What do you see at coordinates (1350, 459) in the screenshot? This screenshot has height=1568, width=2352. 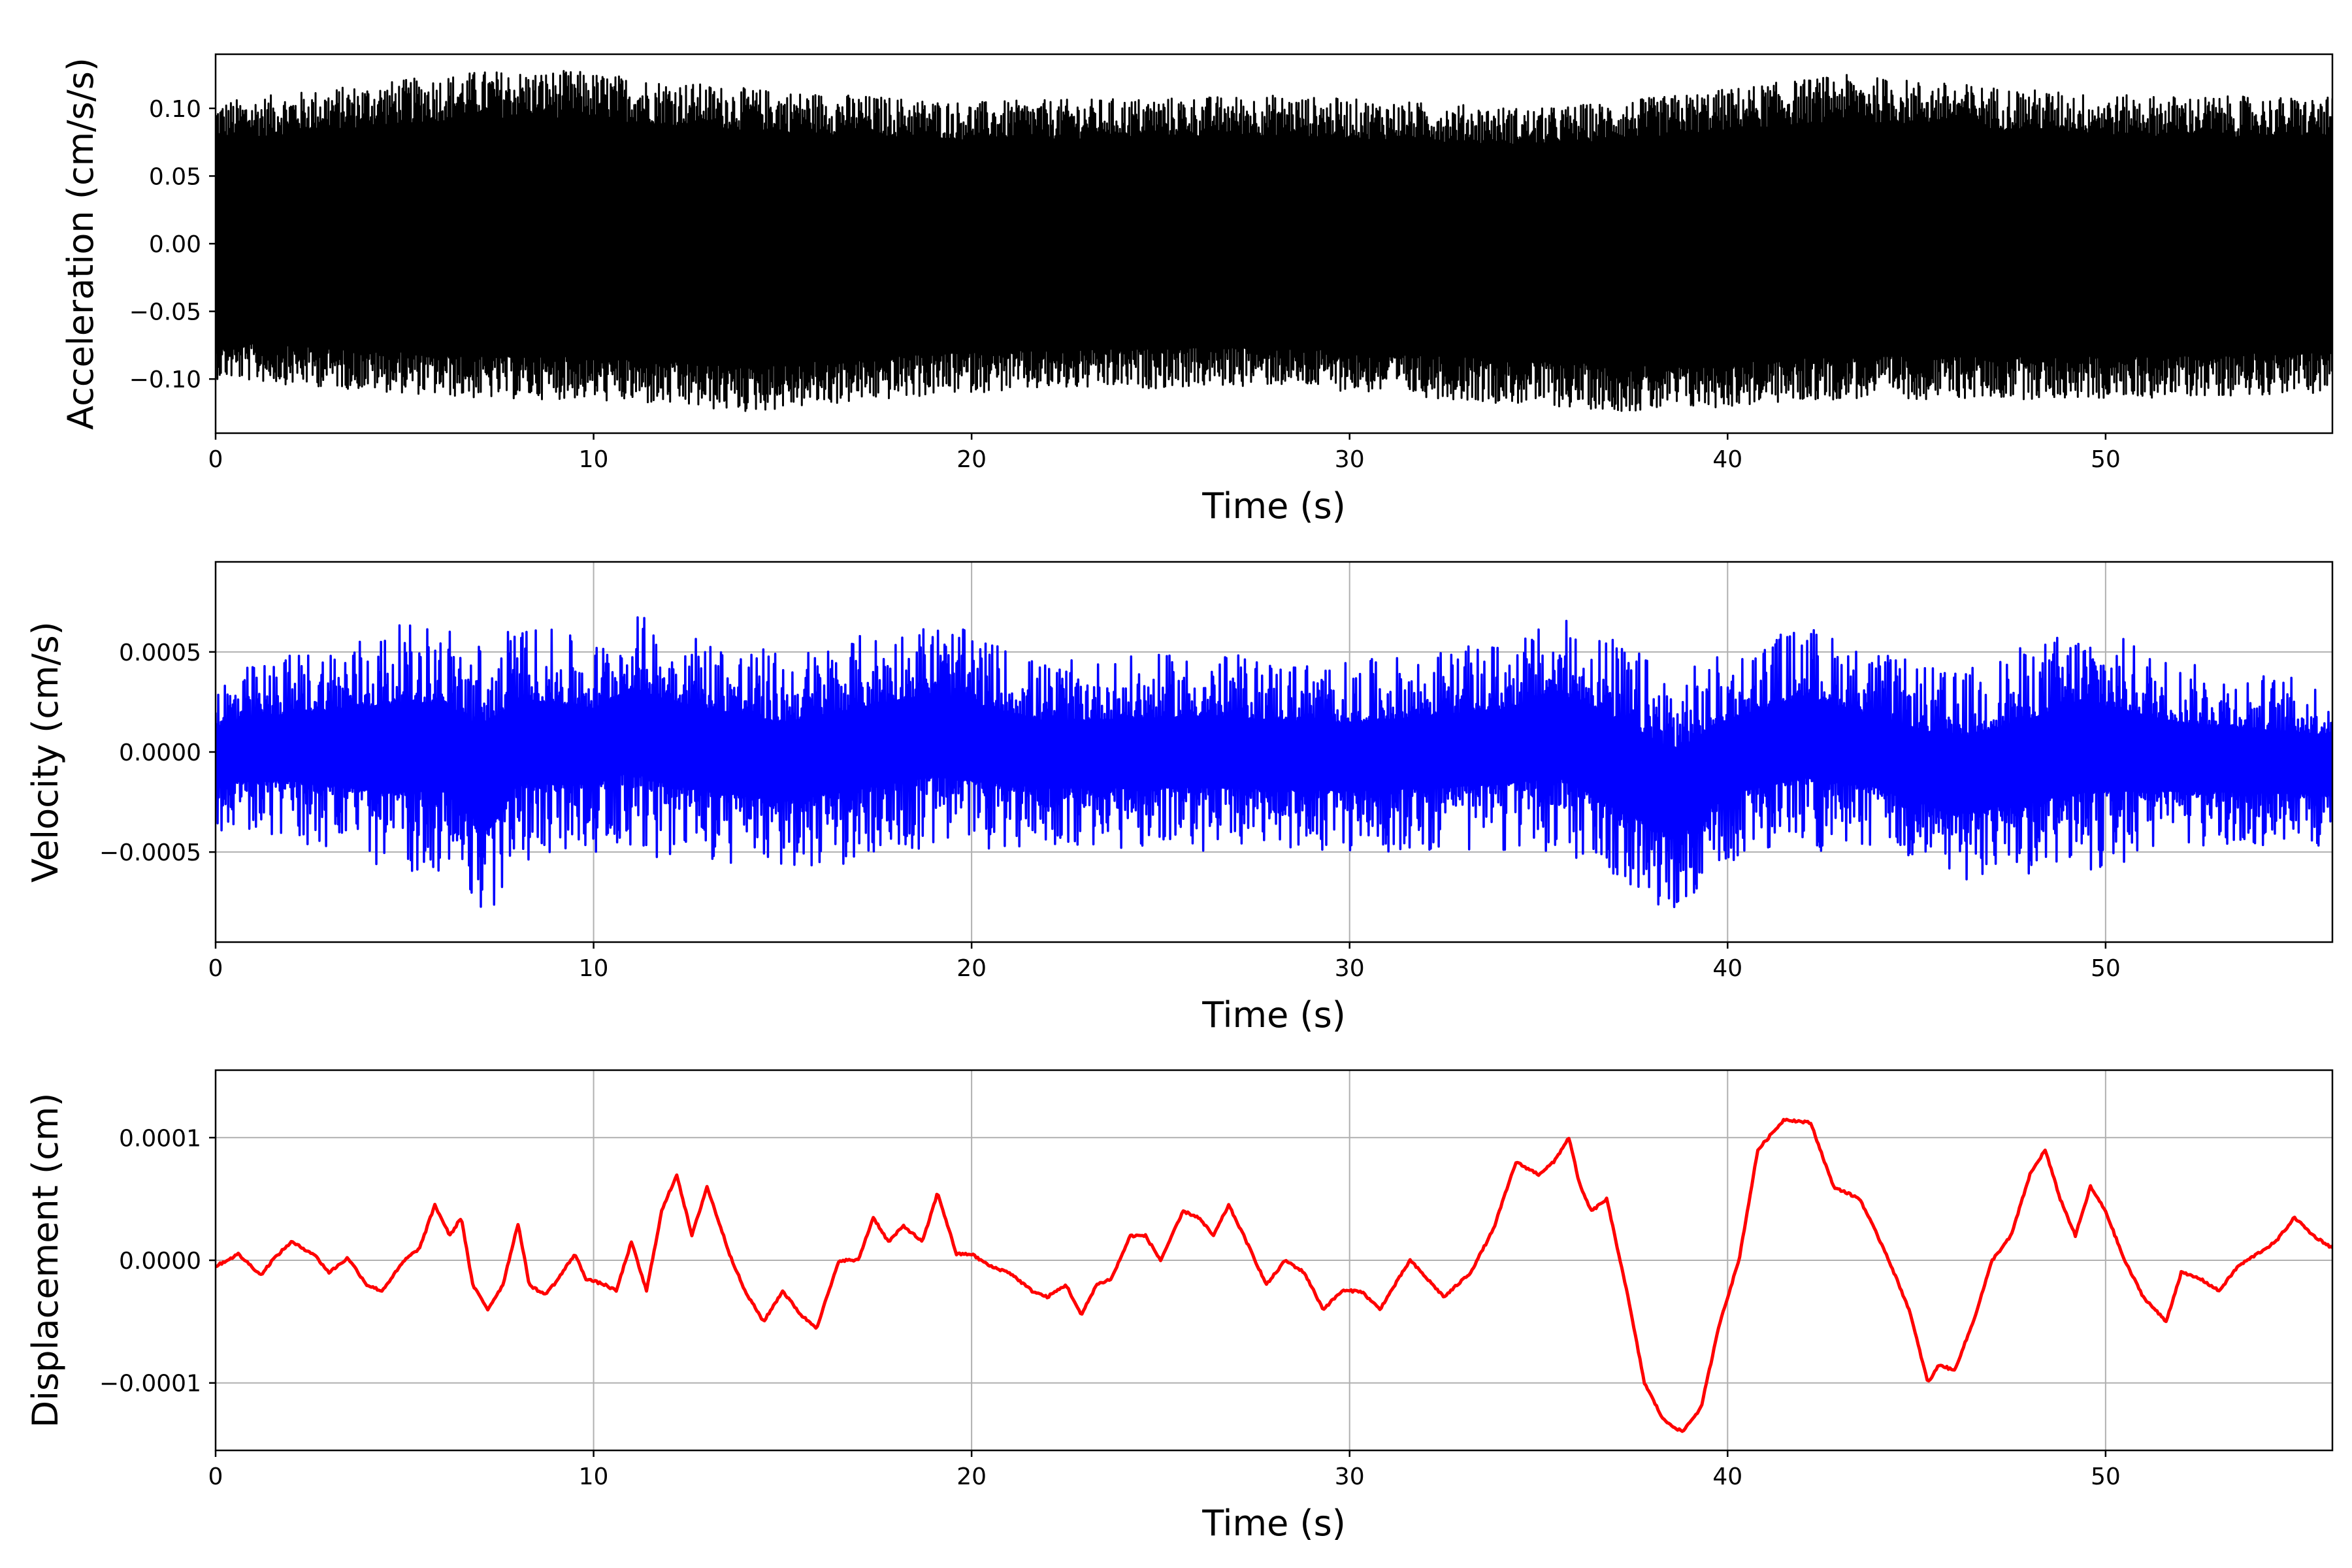 I see `acceleration-x-tick-label: 30` at bounding box center [1350, 459].